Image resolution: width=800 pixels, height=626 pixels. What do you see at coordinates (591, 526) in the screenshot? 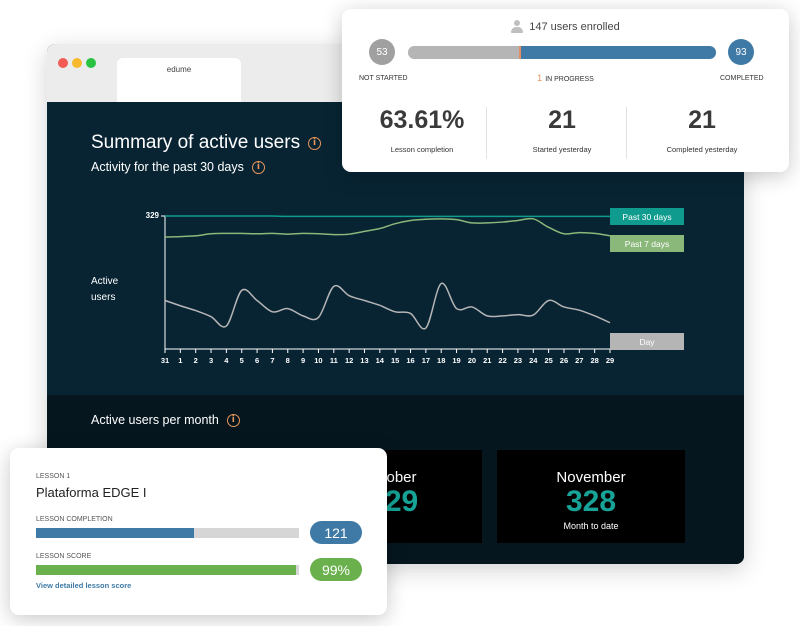
I see `month-note: Month to date` at bounding box center [591, 526].